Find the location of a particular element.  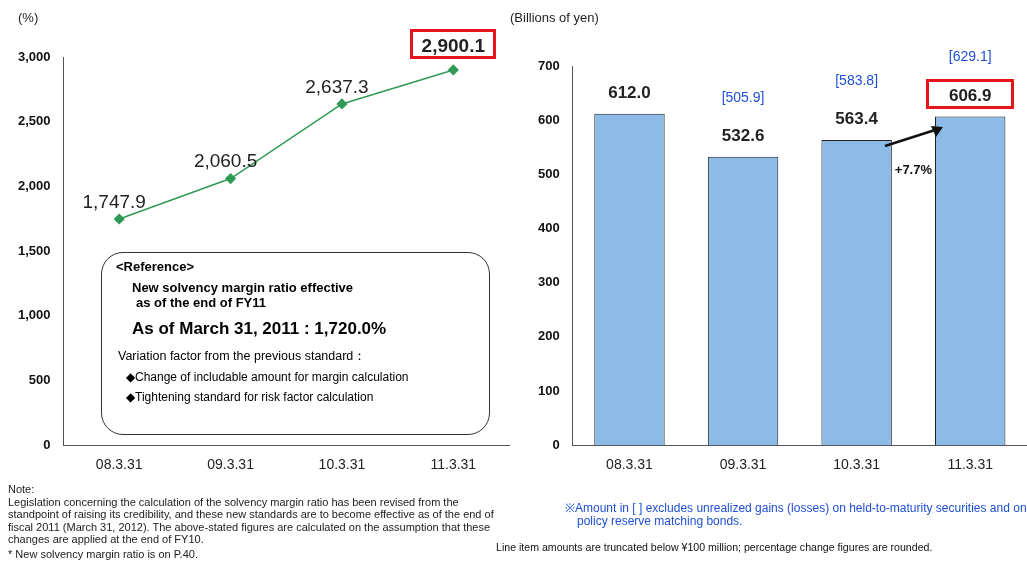

annotation: [583.8] is located at coordinates (857, 79).